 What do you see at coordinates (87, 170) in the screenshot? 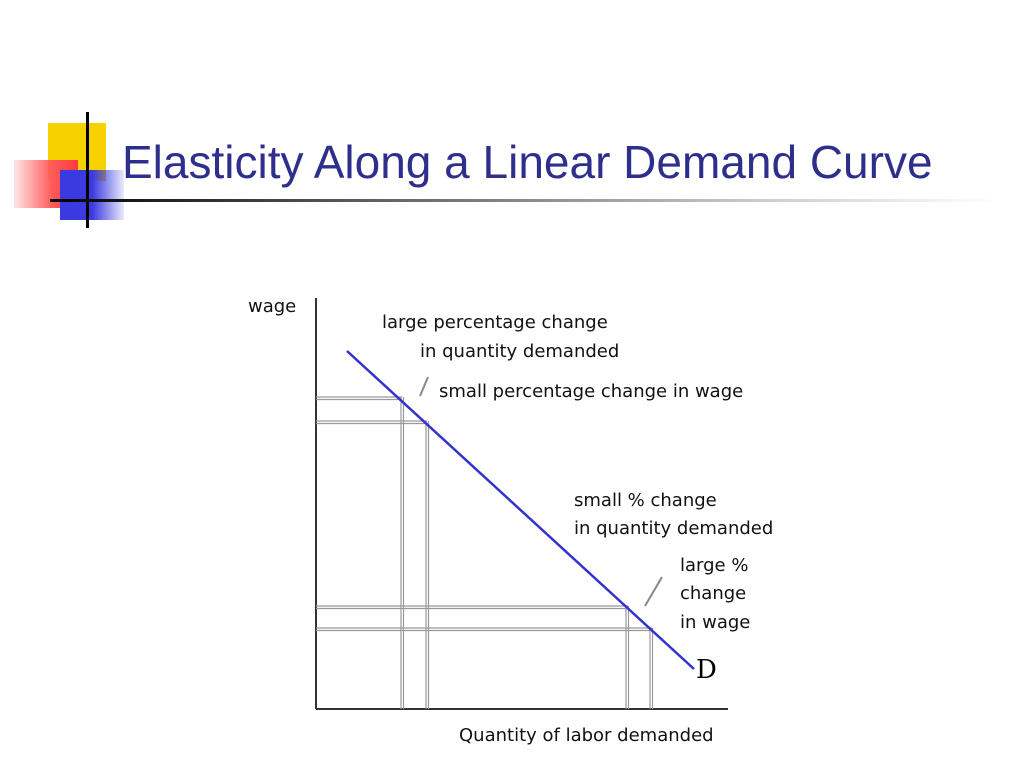
I see `decorative-vertical-line` at bounding box center [87, 170].